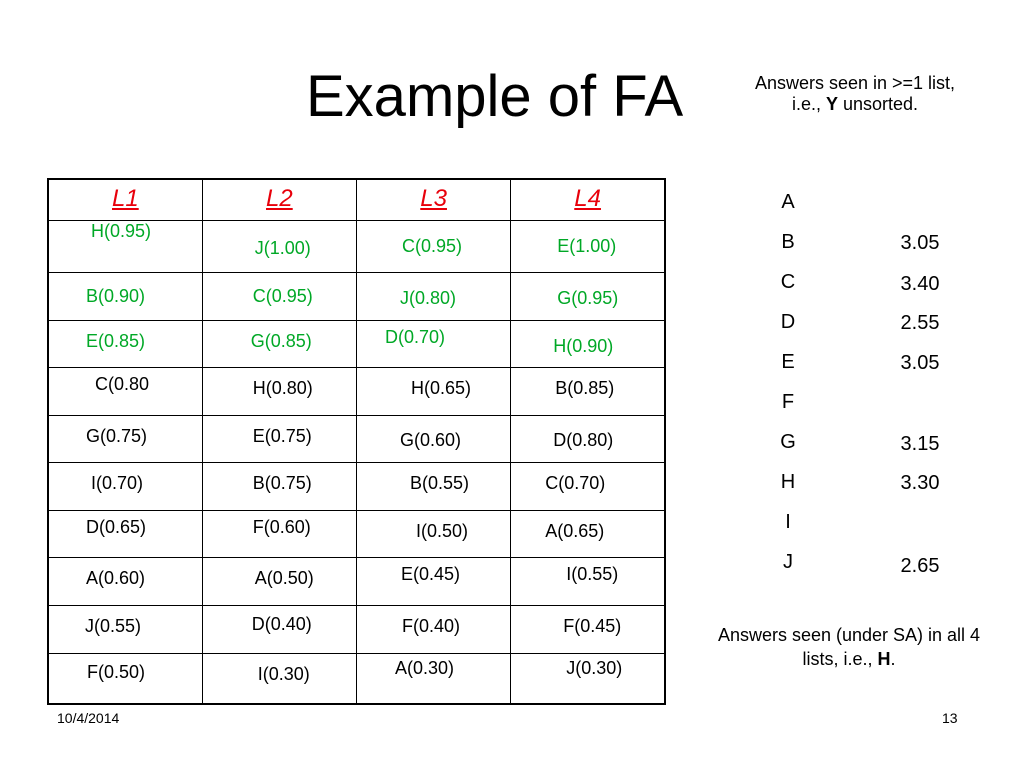  I want to click on table-cell: H(0.95), so click(125, 246).